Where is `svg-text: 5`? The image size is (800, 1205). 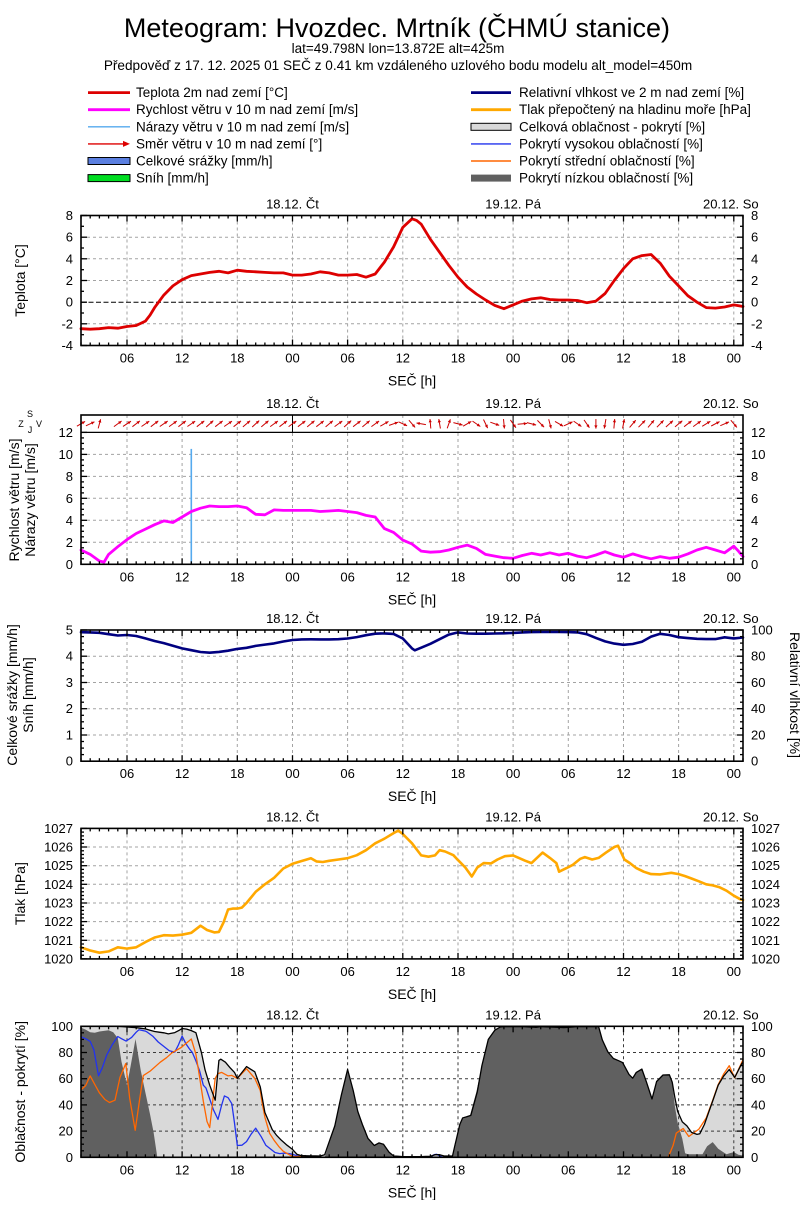 svg-text: 5 is located at coordinates (69, 630).